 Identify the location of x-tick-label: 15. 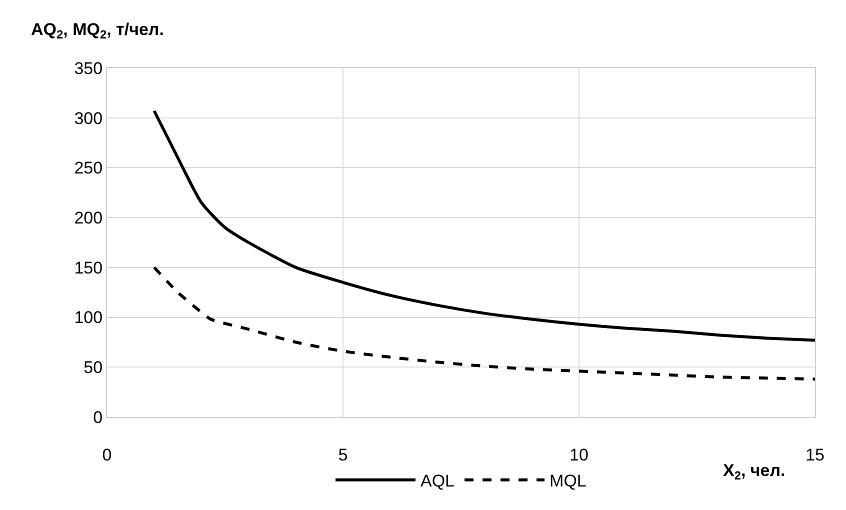
(815, 454).